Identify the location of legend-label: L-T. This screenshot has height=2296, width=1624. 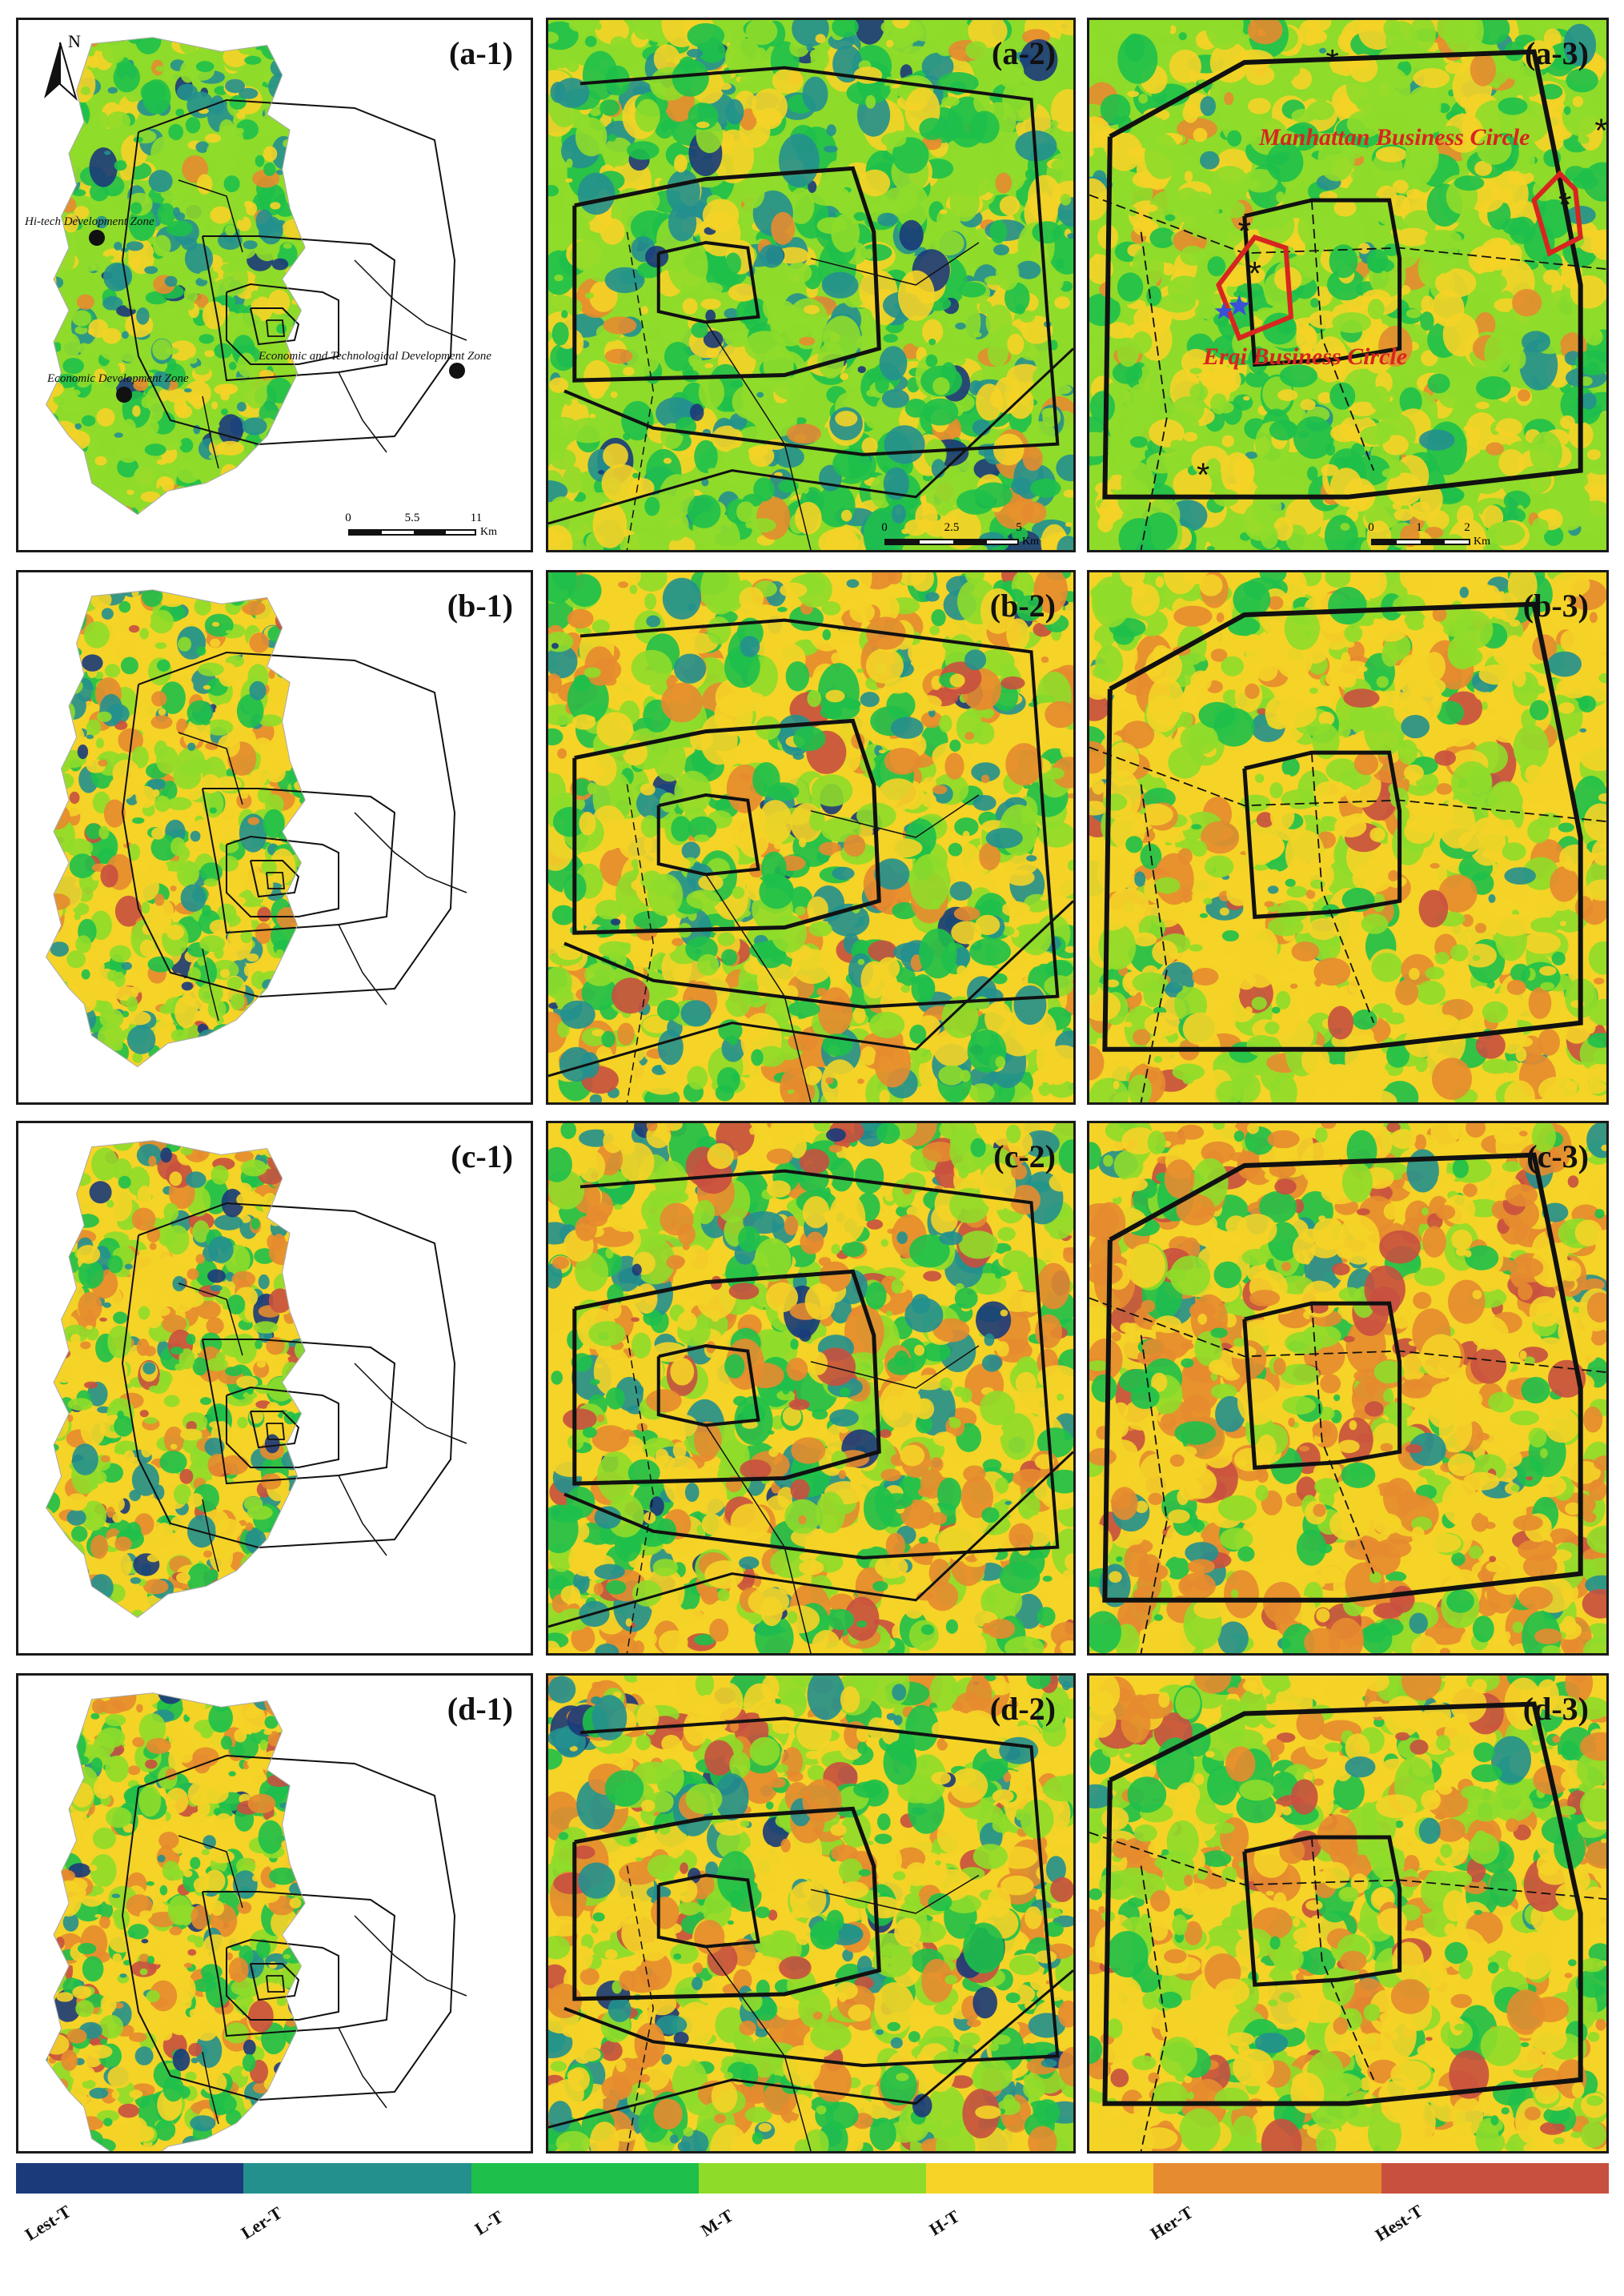
(489, 2222).